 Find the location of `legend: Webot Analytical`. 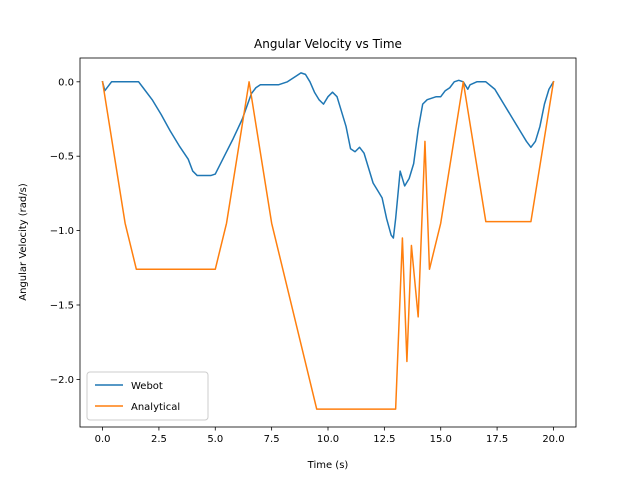

legend: Webot Analytical is located at coordinates (147, 396).